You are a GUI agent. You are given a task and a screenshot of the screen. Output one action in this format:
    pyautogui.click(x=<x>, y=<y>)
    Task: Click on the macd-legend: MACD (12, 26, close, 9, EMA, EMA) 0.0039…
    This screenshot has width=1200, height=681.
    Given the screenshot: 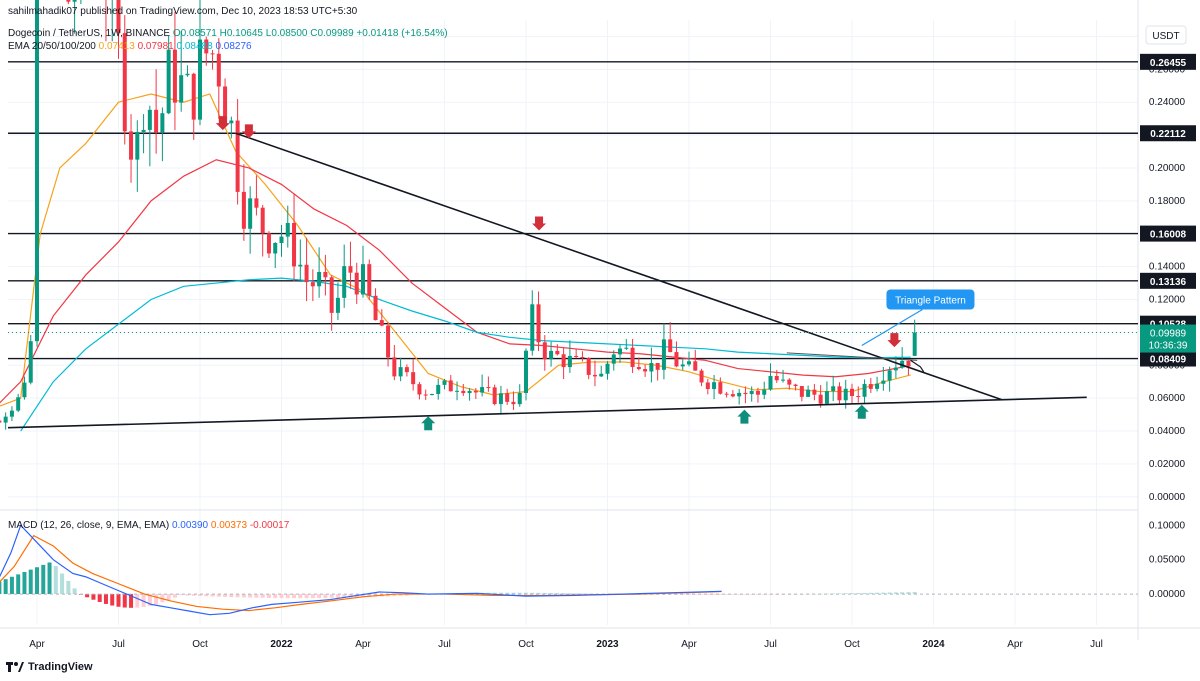 What is the action you would take?
    pyautogui.click(x=149, y=525)
    